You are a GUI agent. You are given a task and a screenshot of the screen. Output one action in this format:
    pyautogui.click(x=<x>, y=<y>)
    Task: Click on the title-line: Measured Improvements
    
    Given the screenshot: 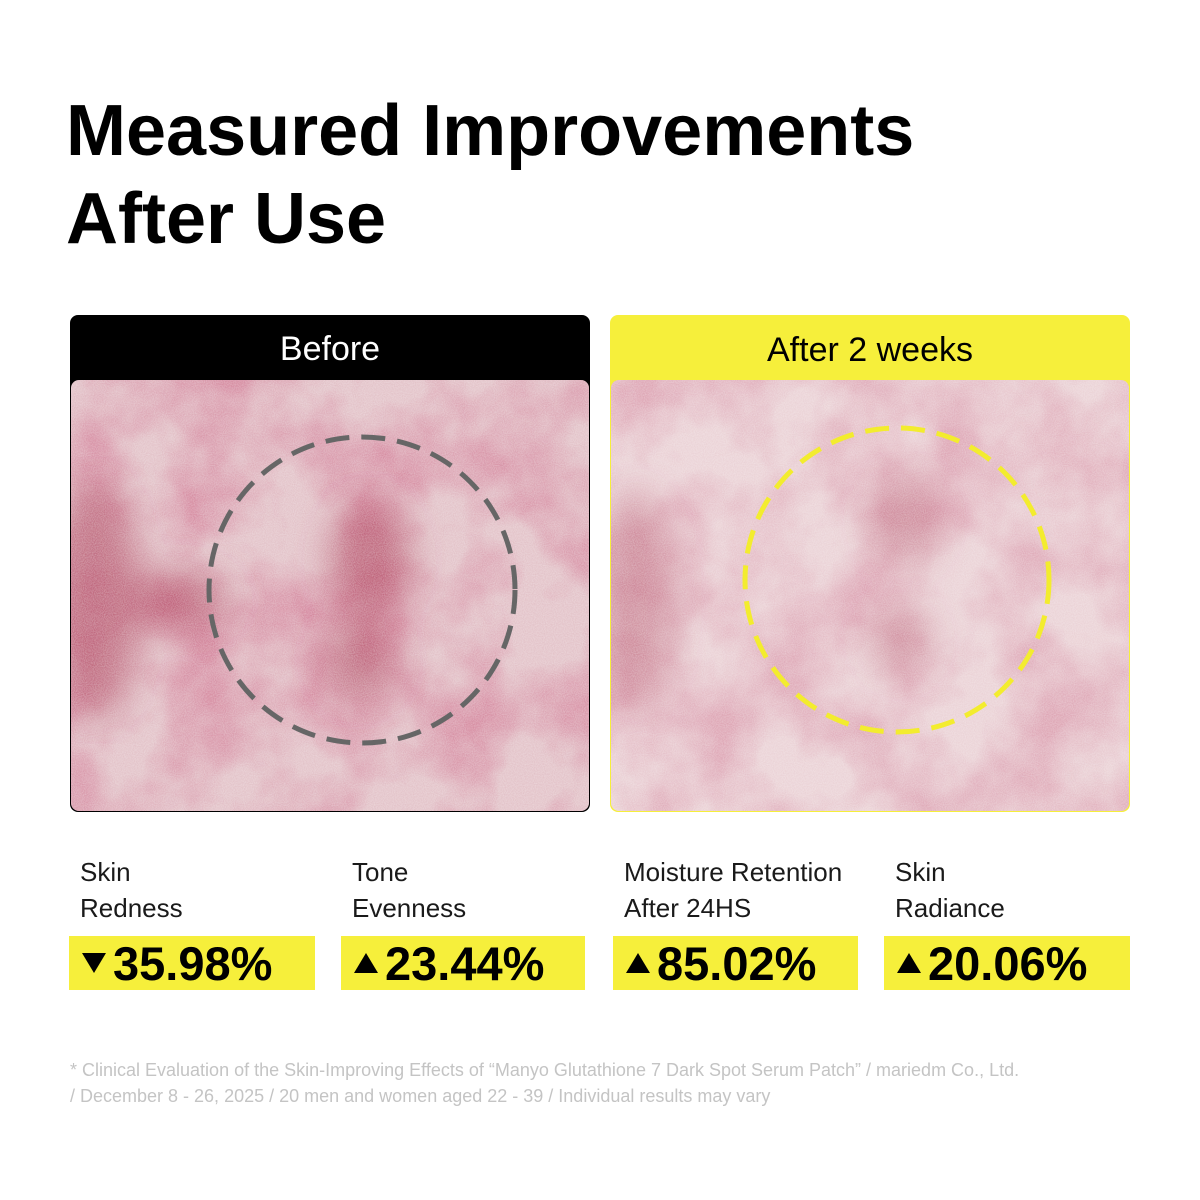 What is the action you would take?
    pyautogui.click(x=490, y=131)
    